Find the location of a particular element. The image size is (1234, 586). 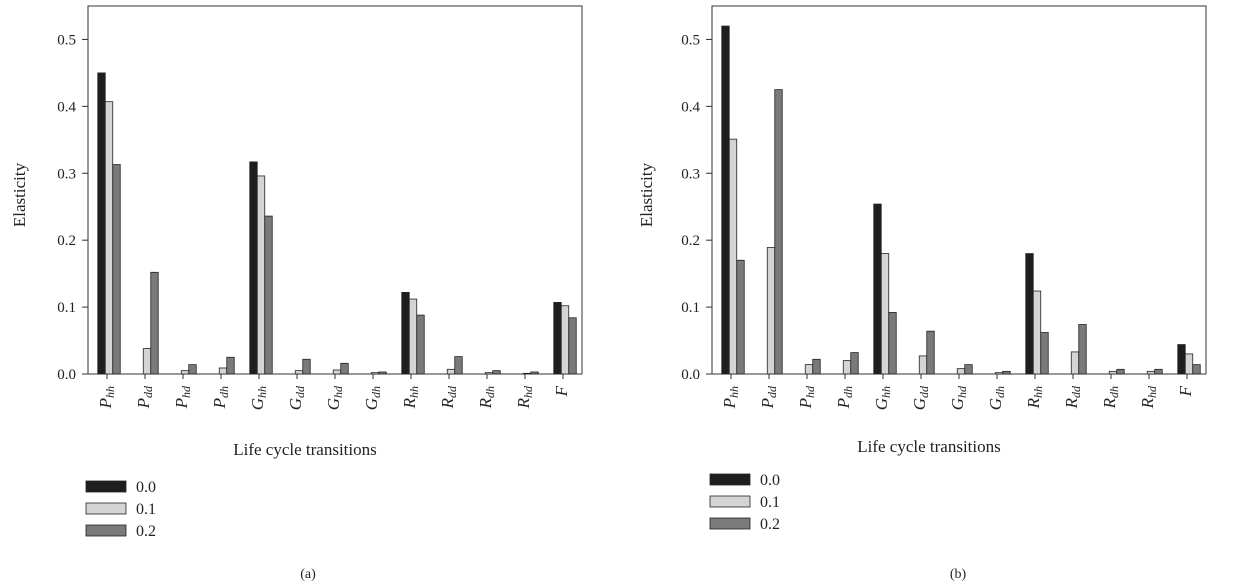

x-tick-label: Phh is located at coordinates (106, 397).